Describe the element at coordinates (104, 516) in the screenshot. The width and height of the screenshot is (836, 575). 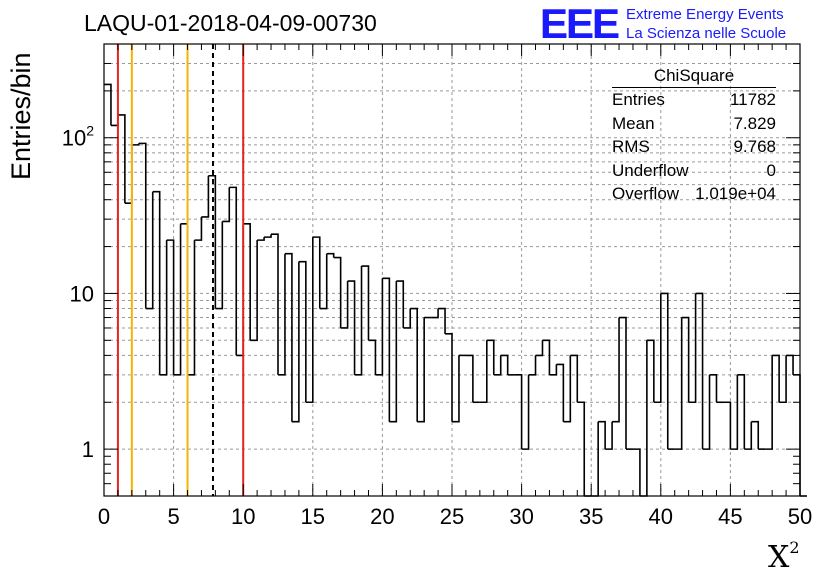
I see `x-tick-label: 0` at that location.